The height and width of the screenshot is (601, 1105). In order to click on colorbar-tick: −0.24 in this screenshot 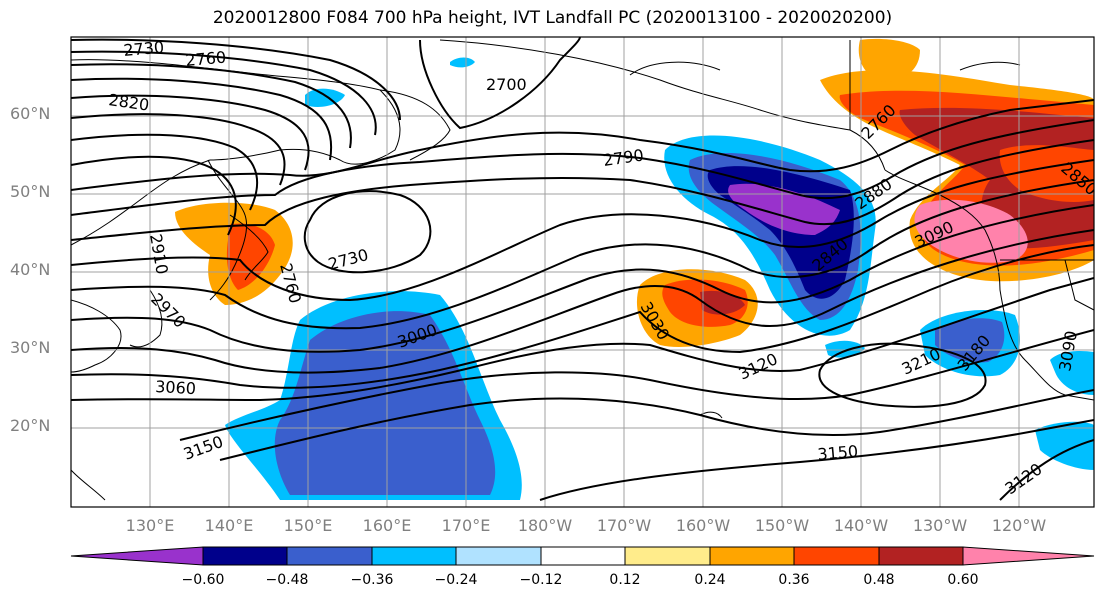, I will do `click(456, 580)`.